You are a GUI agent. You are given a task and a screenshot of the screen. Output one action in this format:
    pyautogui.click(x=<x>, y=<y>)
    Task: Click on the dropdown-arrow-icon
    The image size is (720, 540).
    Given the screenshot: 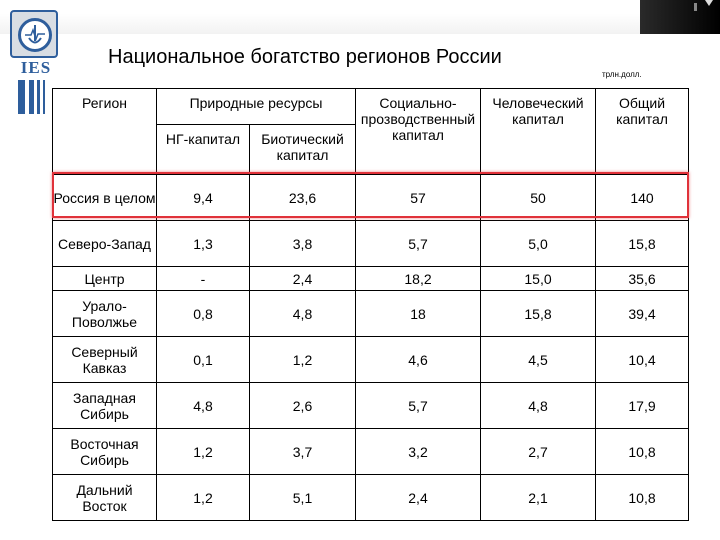 What is the action you would take?
    pyautogui.click(x=709, y=3)
    